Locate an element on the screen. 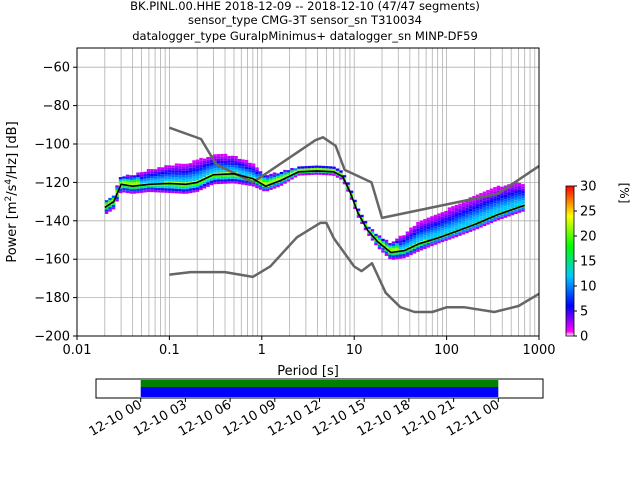  colorbar-tick-label: 30 is located at coordinates (588, 187).